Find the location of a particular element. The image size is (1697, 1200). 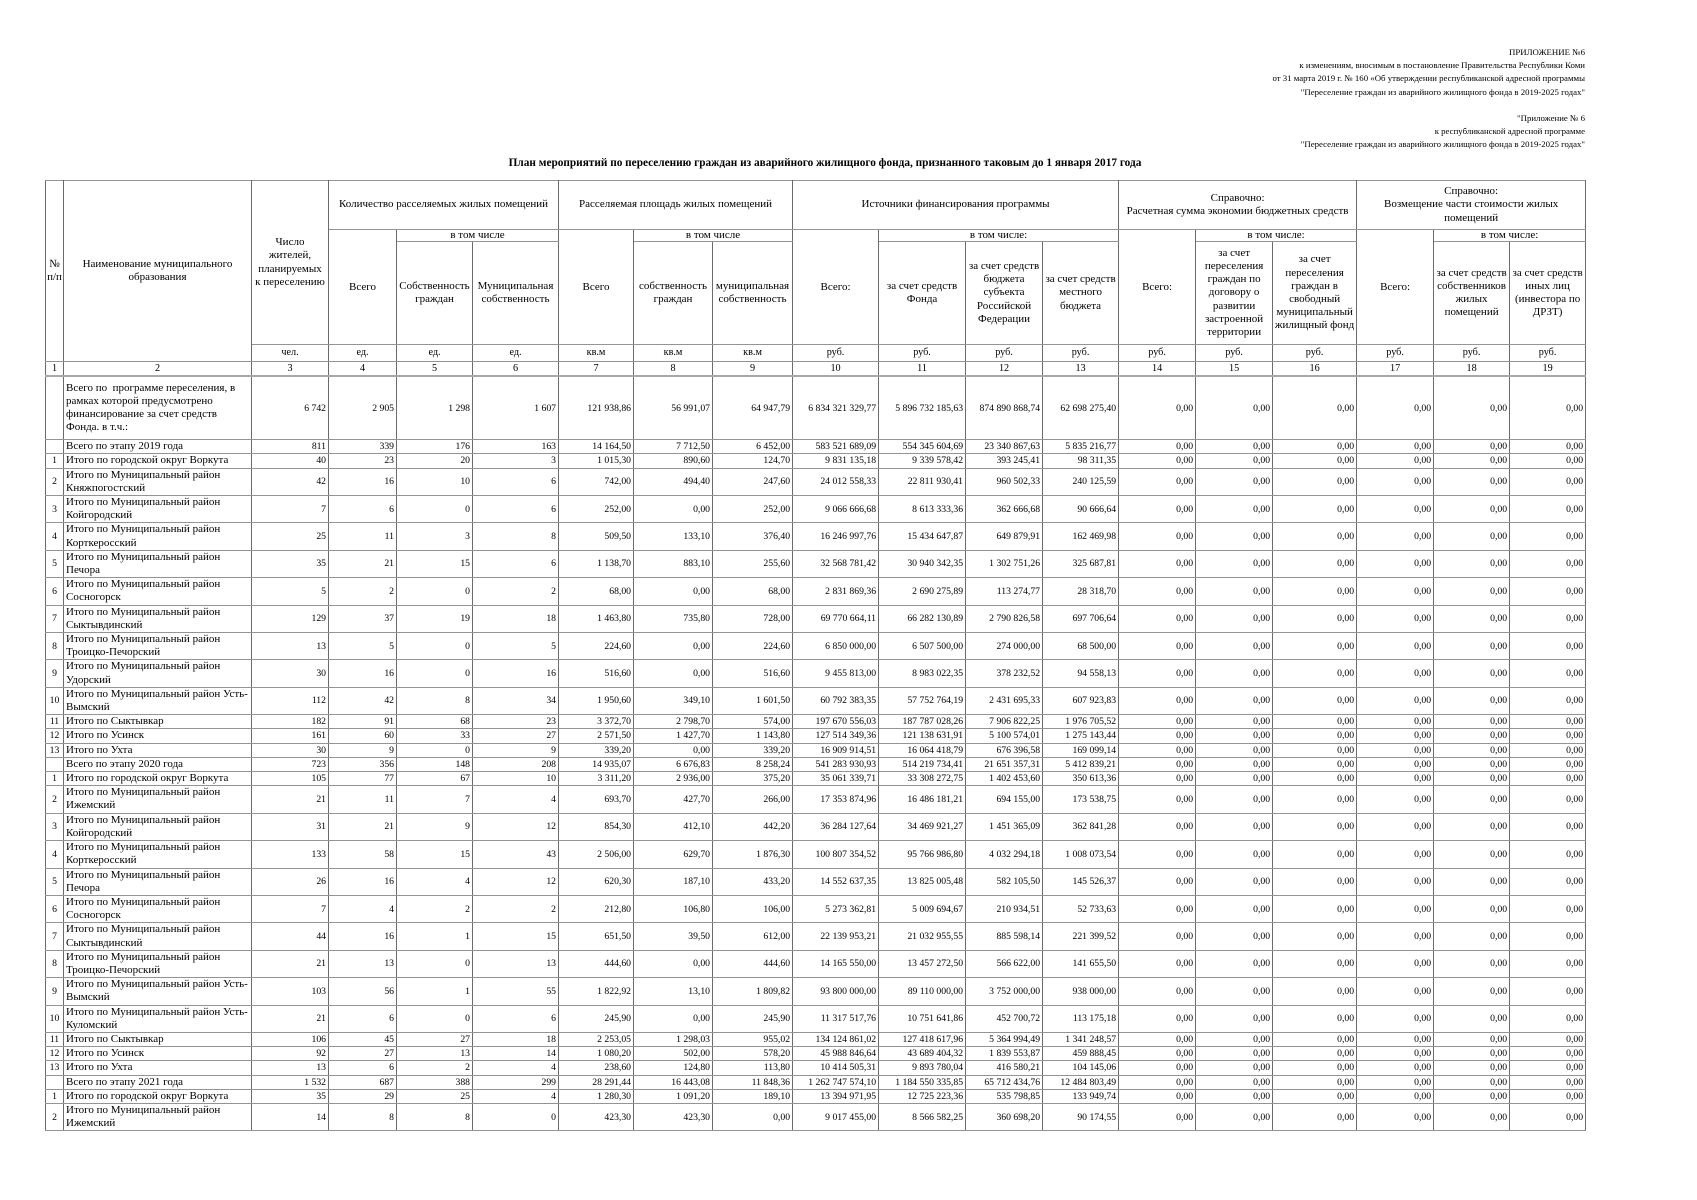

row-num-cell: 6 is located at coordinates (54, 591).